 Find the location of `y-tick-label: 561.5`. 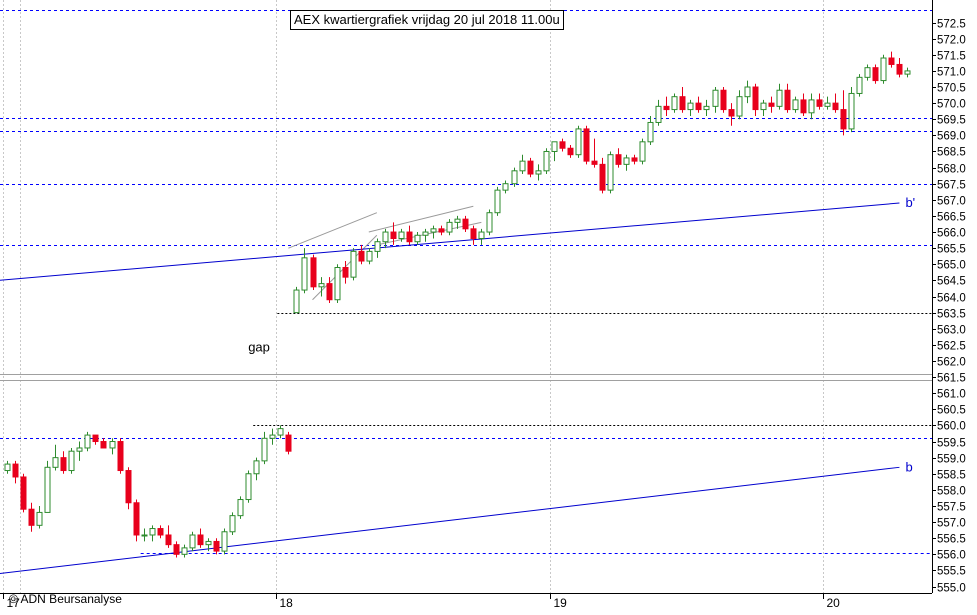

y-tick-label: 561.5 is located at coordinates (951, 379).